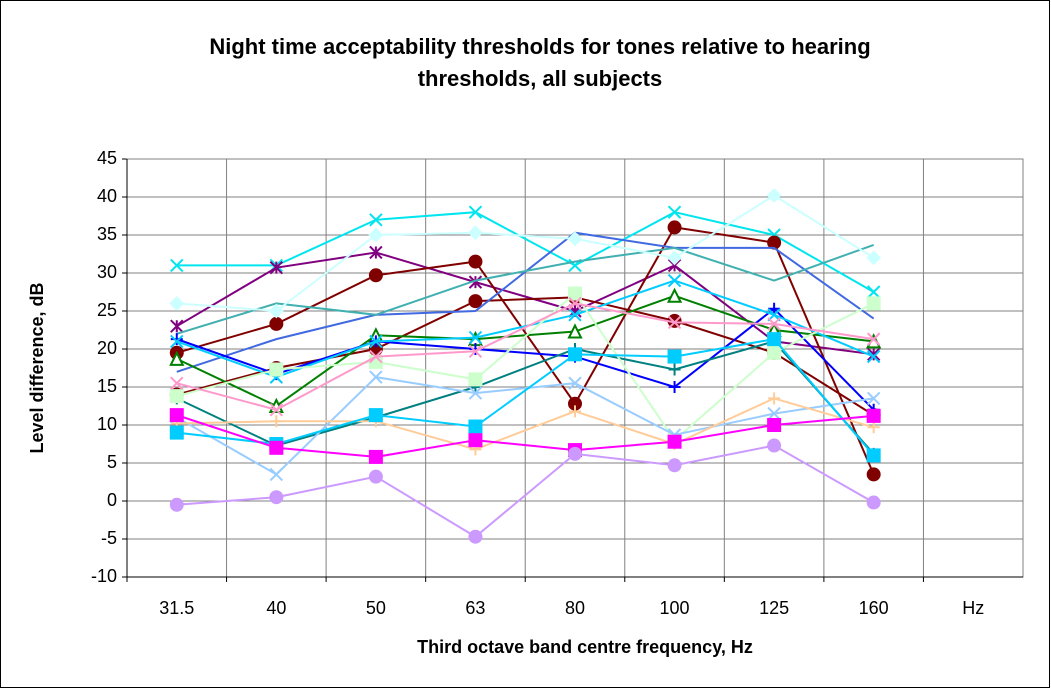  Describe the element at coordinates (107, 158) in the screenshot. I see `y-tick-label: 45` at that location.